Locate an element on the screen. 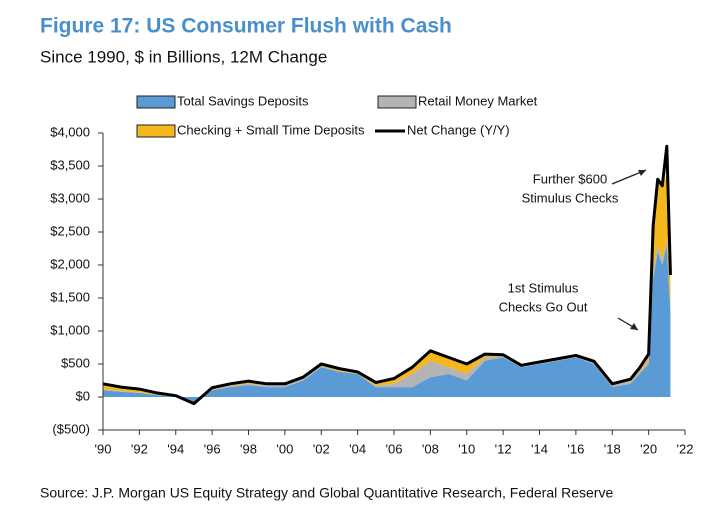 The image size is (720, 519). x-tick-label: '10 is located at coordinates (466, 448).